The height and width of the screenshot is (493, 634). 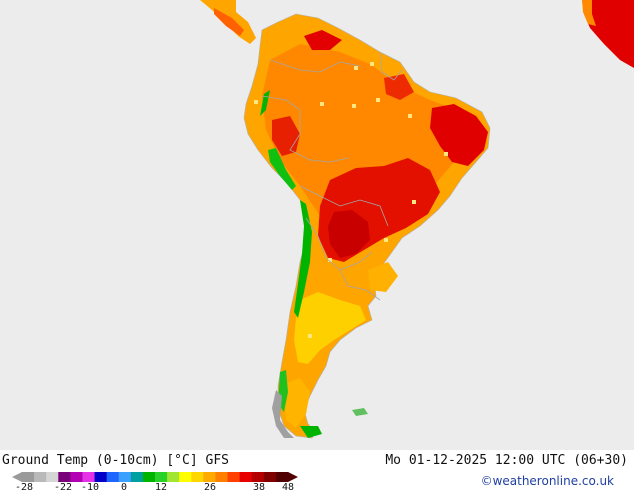 I want to click on caribbean-coast-red, so click(x=229, y=22).